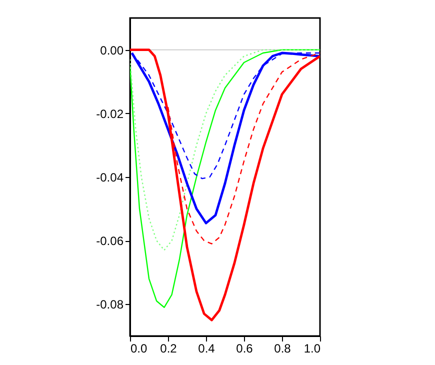 The image size is (435, 365). Describe the element at coordinates (110, 113) in the screenshot. I see `y-tick-label: -0.02` at that location.